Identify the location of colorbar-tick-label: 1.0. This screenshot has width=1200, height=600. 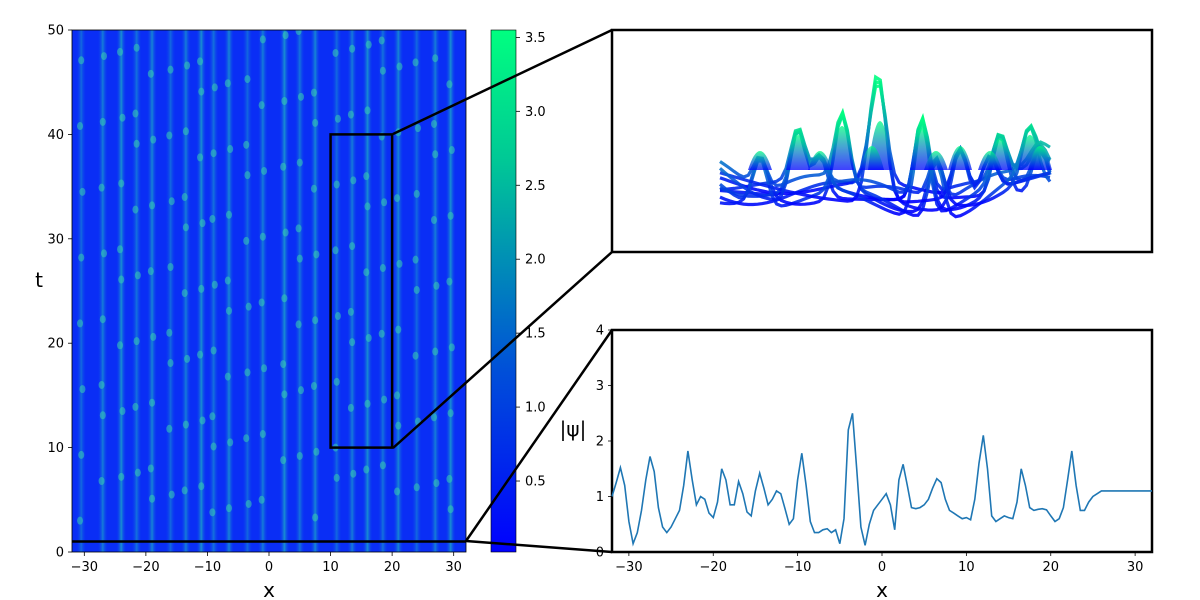
(535, 408).